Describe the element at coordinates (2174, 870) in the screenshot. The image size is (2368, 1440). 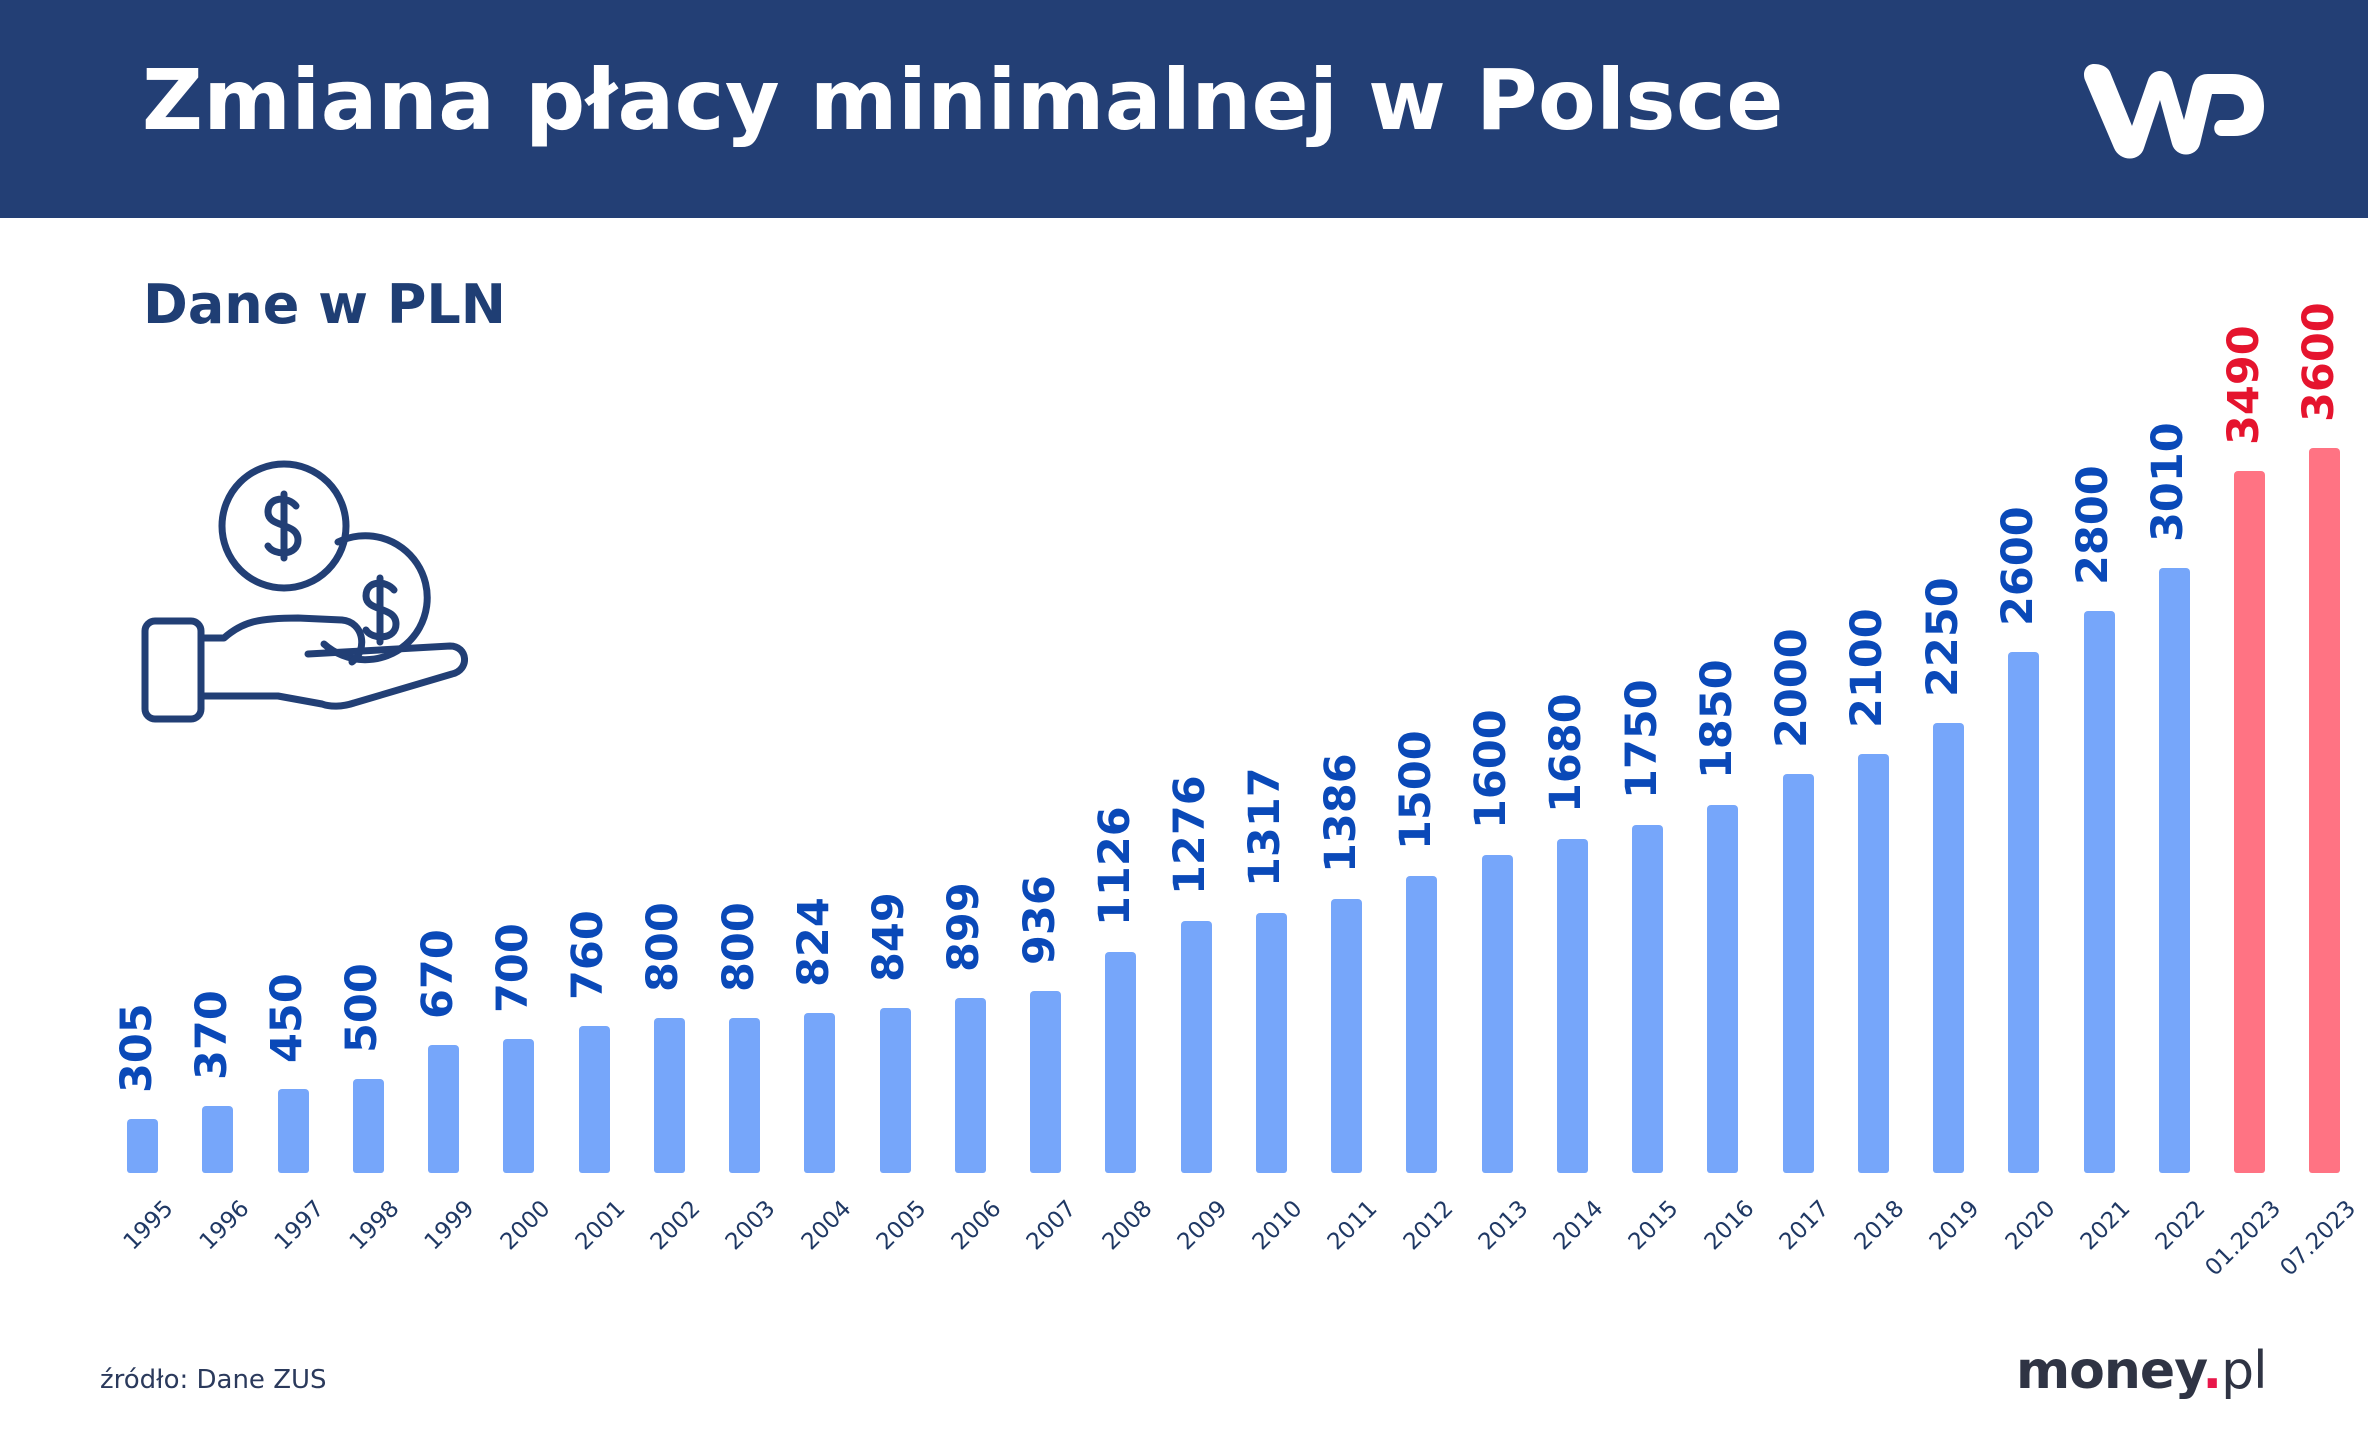
I see `bar-2022` at that location.